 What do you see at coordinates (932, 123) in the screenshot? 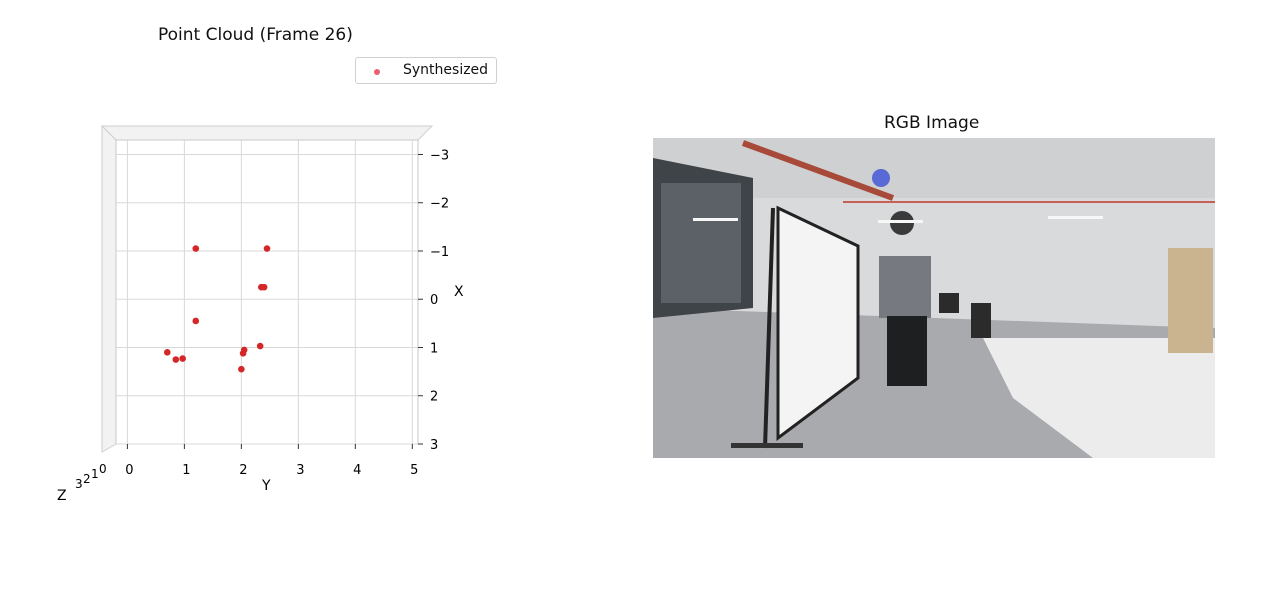
I see `image-panel-title: RGB Image` at bounding box center [932, 123].